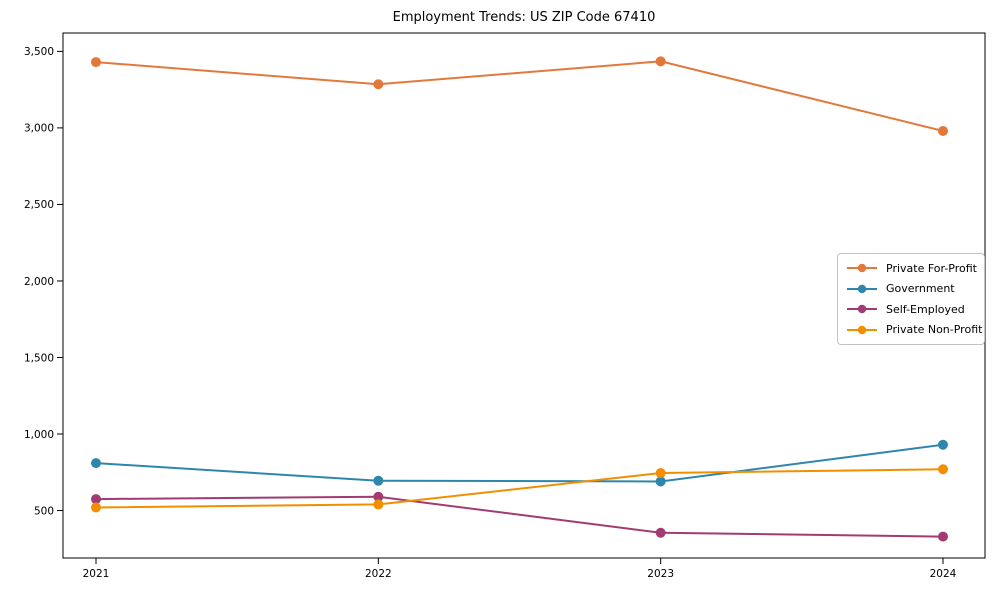 This screenshot has height=600, width=1000. What do you see at coordinates (931, 268) in the screenshot?
I see `legend-label: Private For-Profit` at bounding box center [931, 268].